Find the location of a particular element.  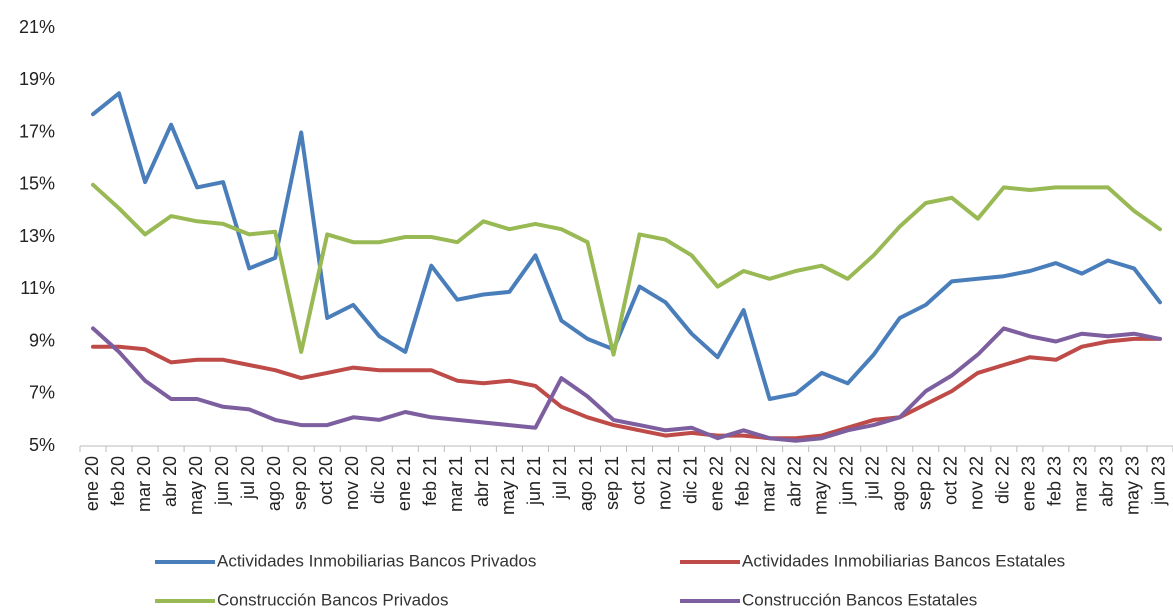

x-tick-label: nov 20 is located at coordinates (352, 483).